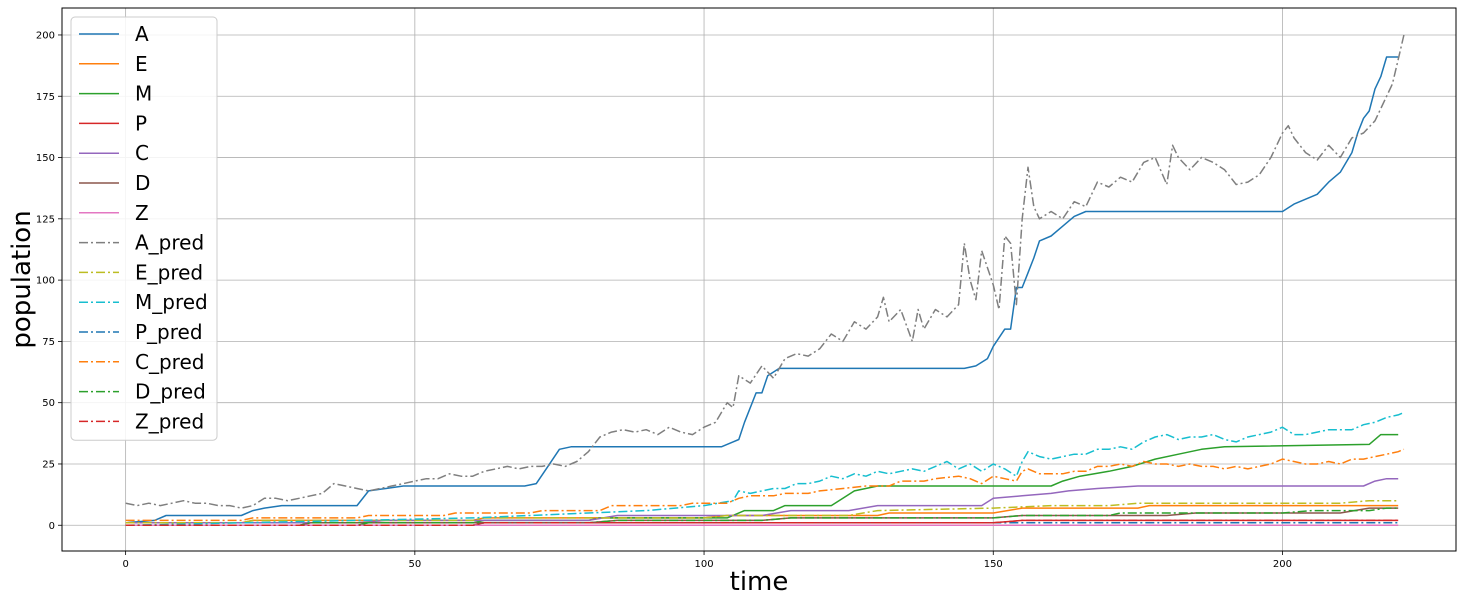  Describe the element at coordinates (414, 564) in the screenshot. I see `x-tick-label: 50` at that location.